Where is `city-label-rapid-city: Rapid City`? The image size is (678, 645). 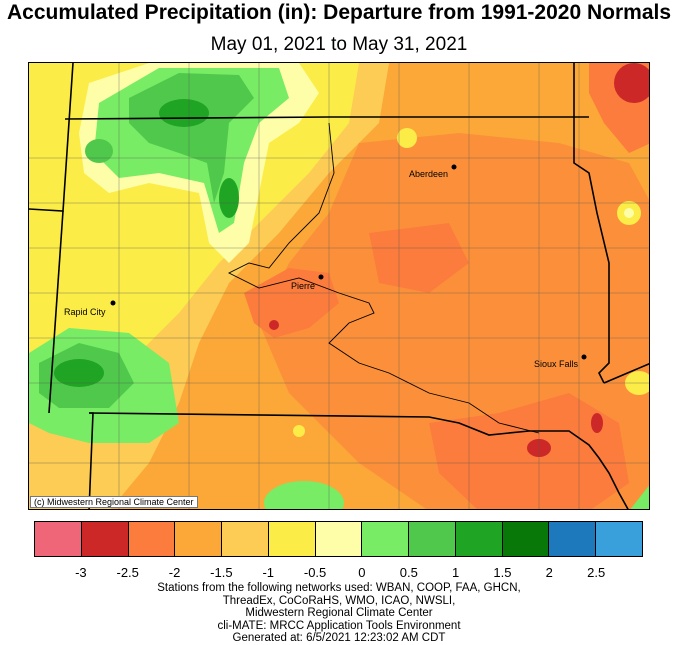
city-label-rapid-city: Rapid City is located at coordinates (85, 312).